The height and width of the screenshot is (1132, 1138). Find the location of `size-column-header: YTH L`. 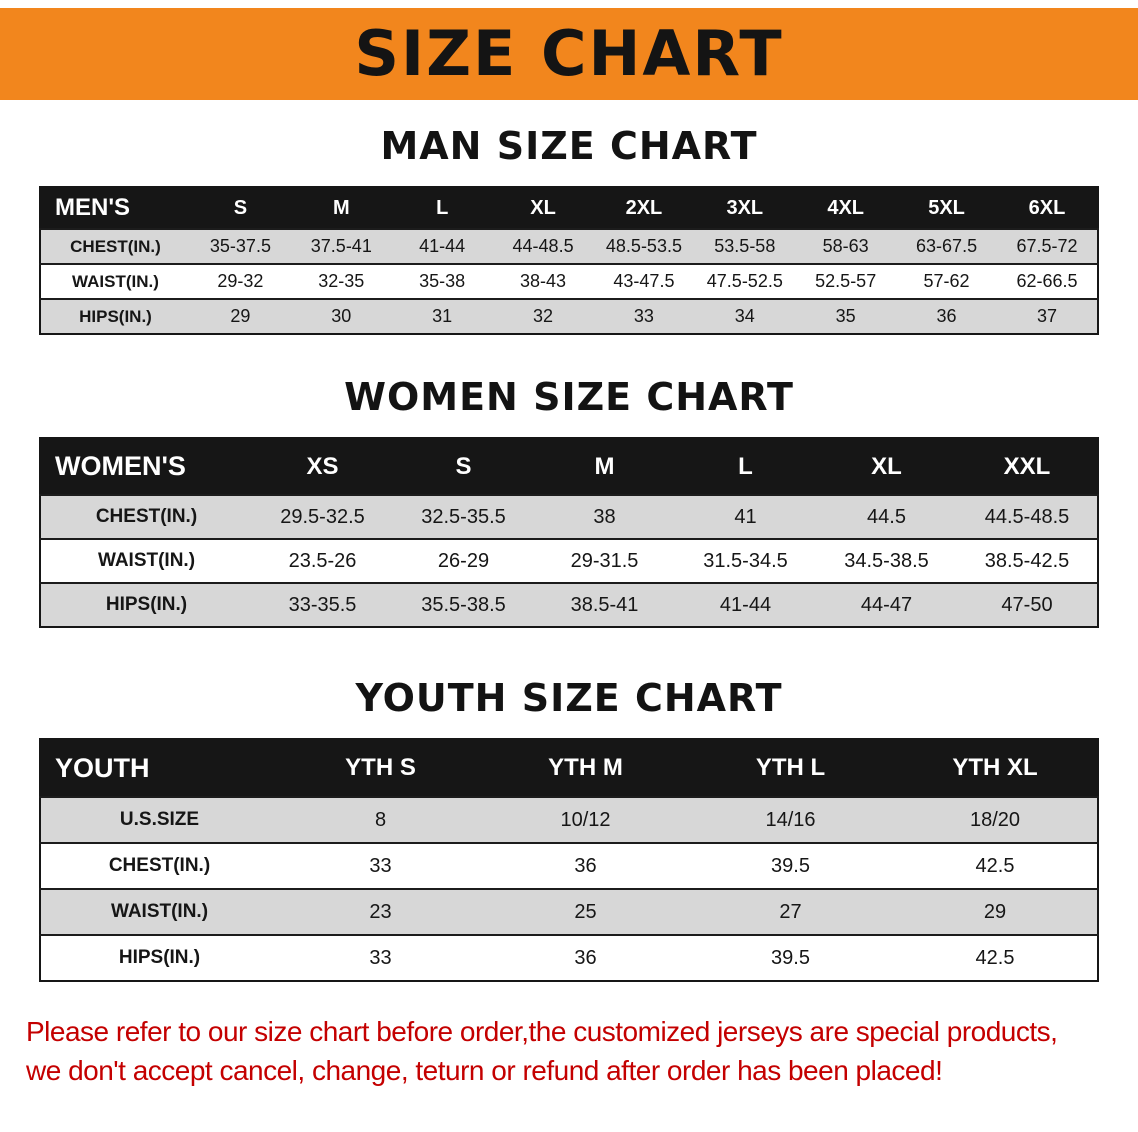

size-column-header: YTH L is located at coordinates (790, 768).